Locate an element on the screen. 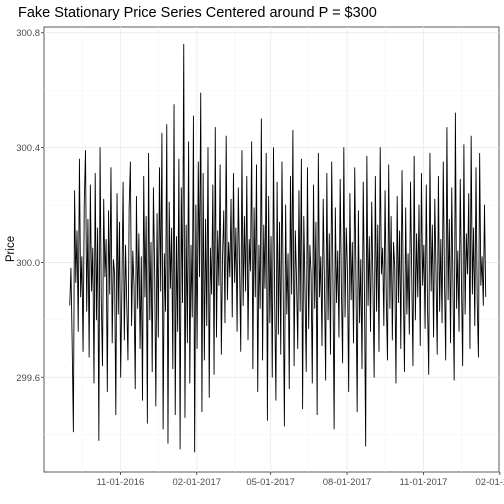  x-tick-label: 05-01-2017 is located at coordinates (270, 482).